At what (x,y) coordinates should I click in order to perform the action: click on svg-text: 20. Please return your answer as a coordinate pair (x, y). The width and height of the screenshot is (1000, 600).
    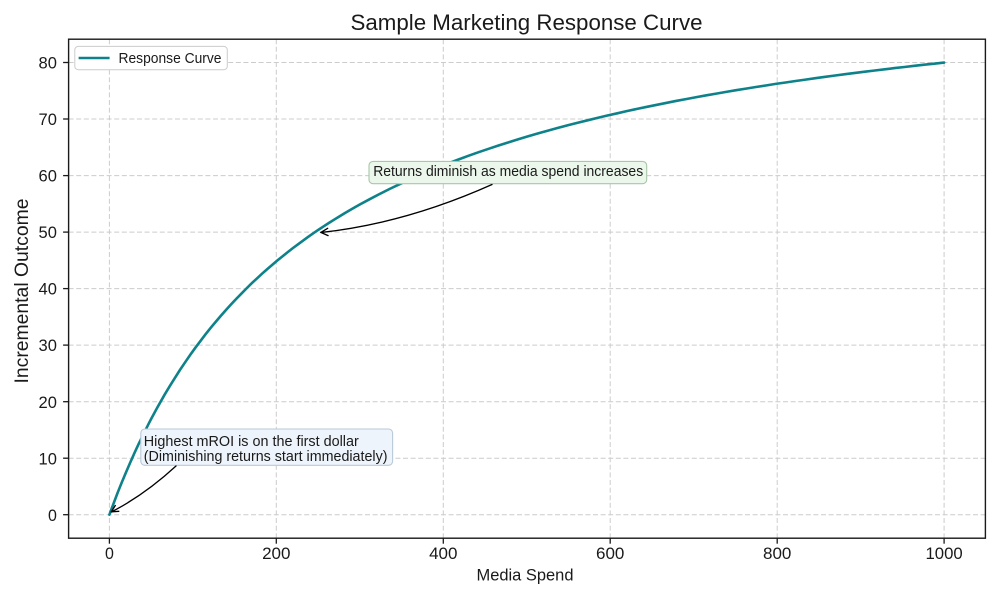
    Looking at the image, I should click on (48, 402).